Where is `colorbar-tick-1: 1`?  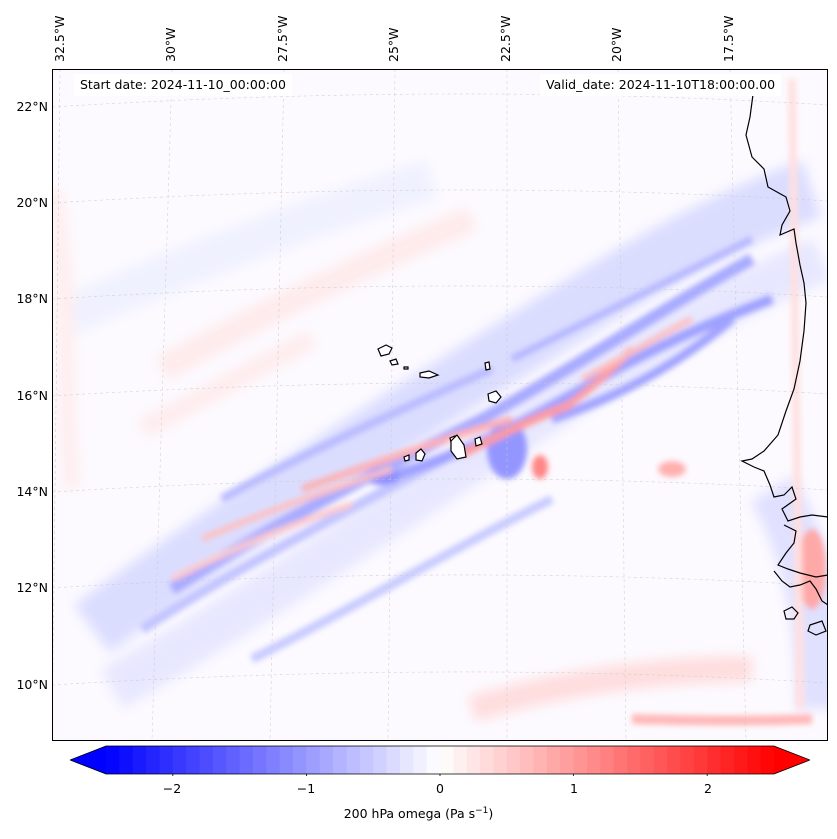 colorbar-tick-1: 1 is located at coordinates (574, 788).